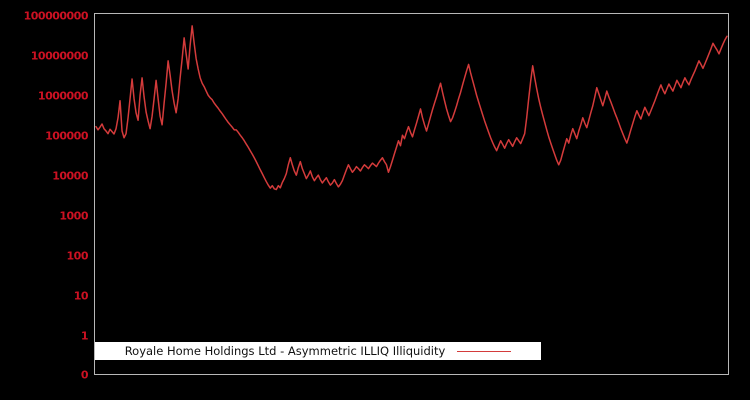 This screenshot has height=400, width=750. What do you see at coordinates (59, 56) in the screenshot?
I see `y-tick-label: 10000000` at bounding box center [59, 56].